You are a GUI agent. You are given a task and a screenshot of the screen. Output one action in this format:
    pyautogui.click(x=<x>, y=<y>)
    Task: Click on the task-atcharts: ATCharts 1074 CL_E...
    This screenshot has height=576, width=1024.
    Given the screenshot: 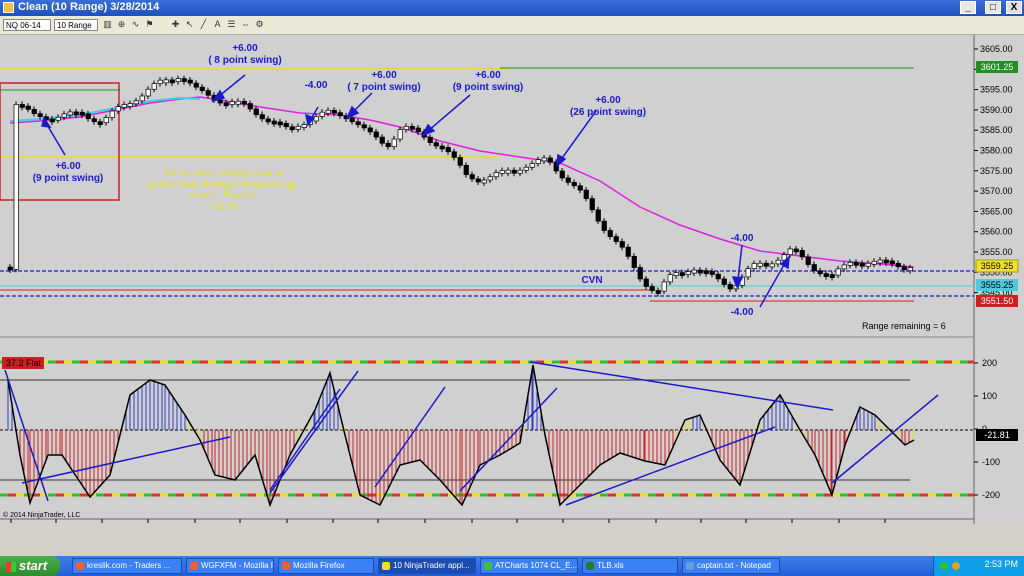 What is the action you would take?
    pyautogui.click(x=529, y=566)
    